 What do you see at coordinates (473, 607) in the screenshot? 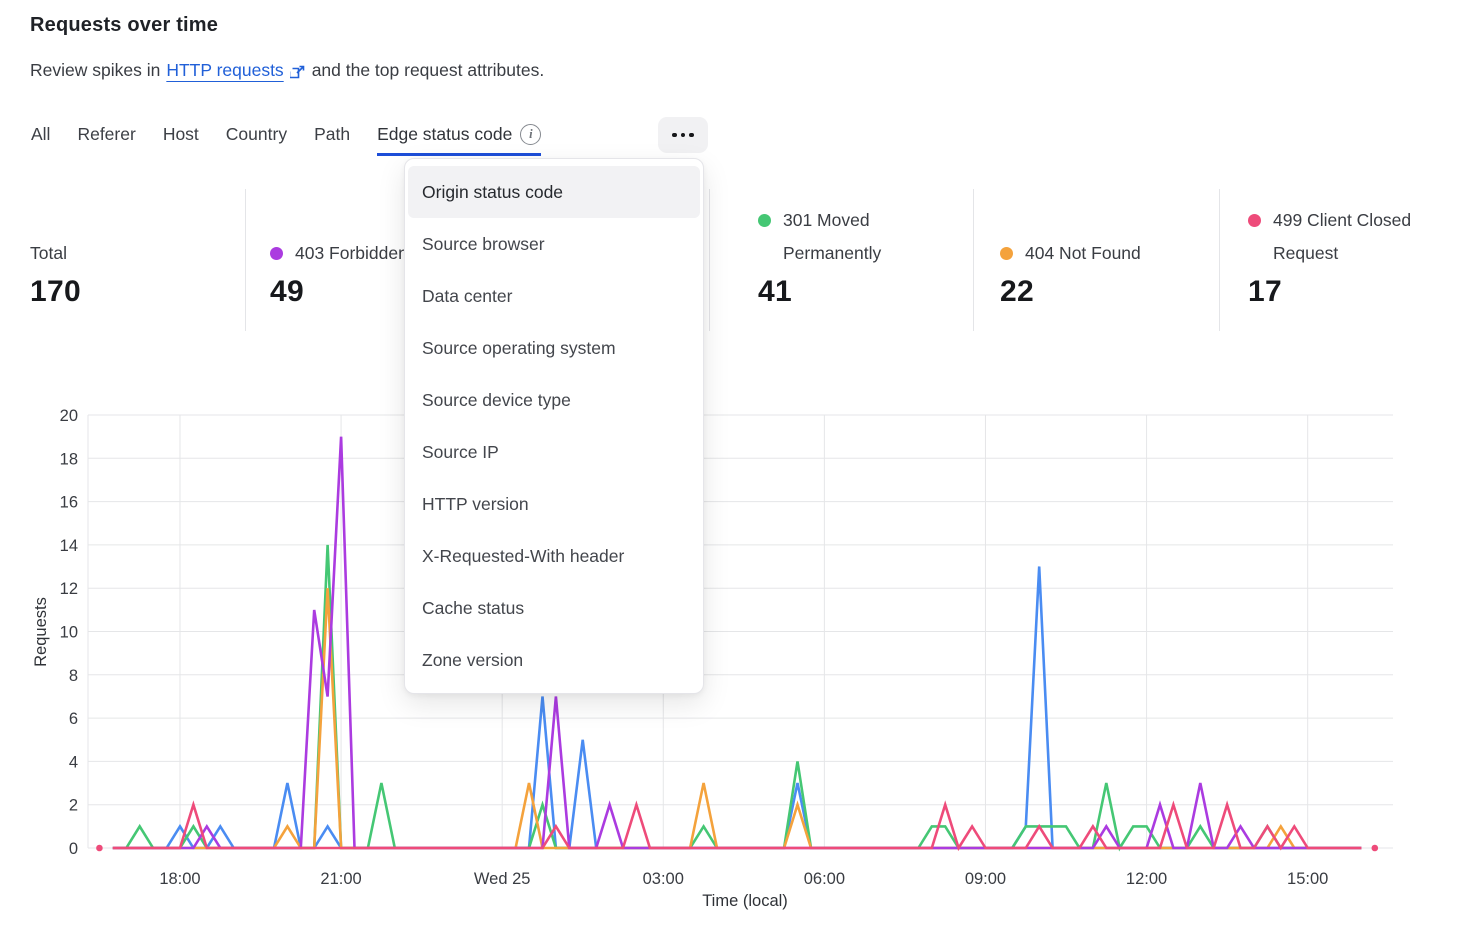
I see `menu-item-cache-status: Cache status` at bounding box center [473, 607].